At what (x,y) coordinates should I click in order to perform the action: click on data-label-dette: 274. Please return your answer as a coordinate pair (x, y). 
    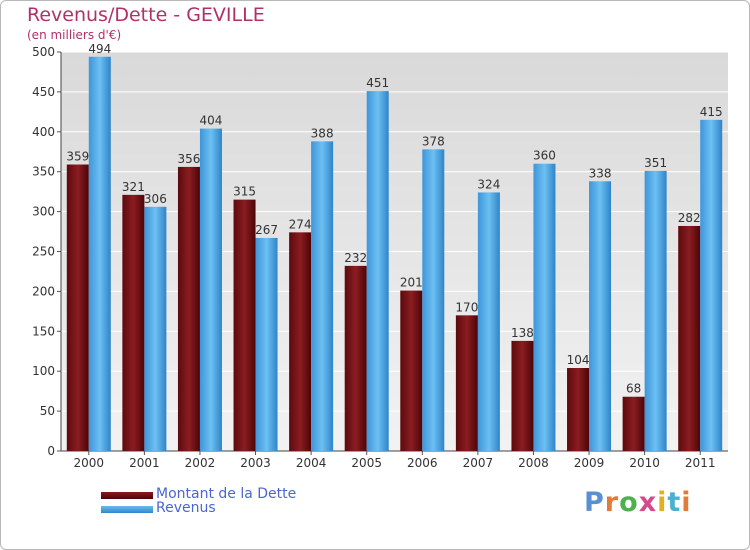
    Looking at the image, I should click on (300, 224).